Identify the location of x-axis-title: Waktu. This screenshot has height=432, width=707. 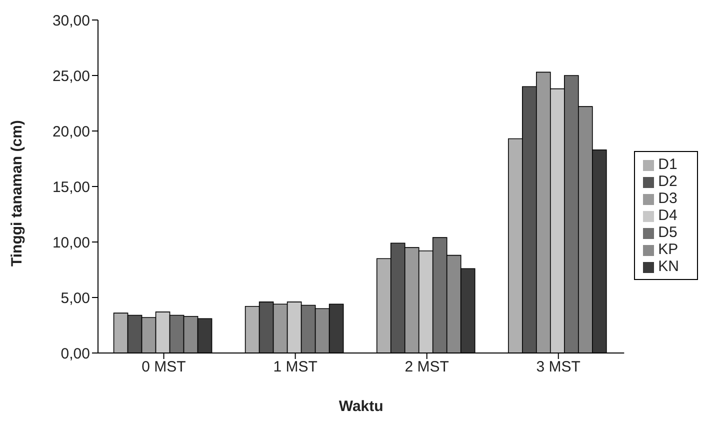
(361, 406).